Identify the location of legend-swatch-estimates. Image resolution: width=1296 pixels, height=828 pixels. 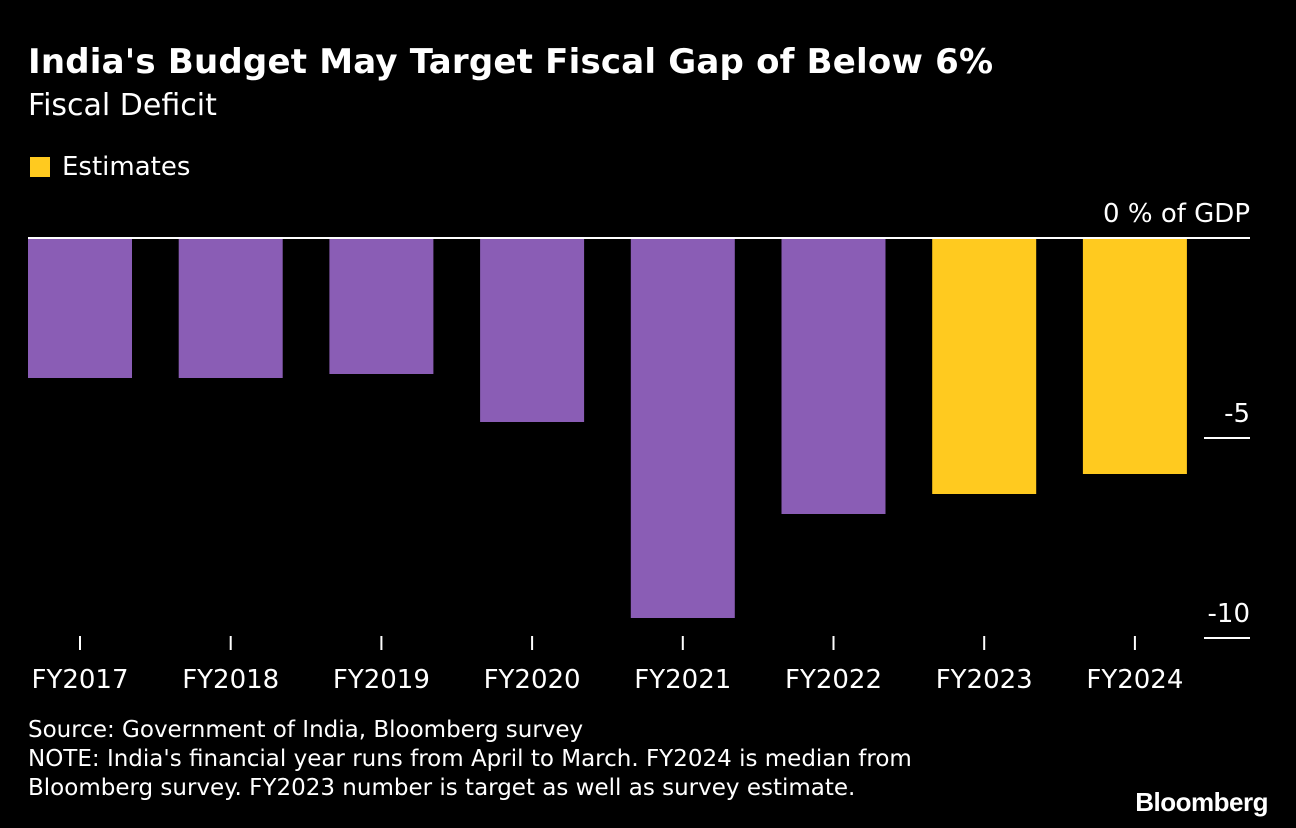
(40, 167).